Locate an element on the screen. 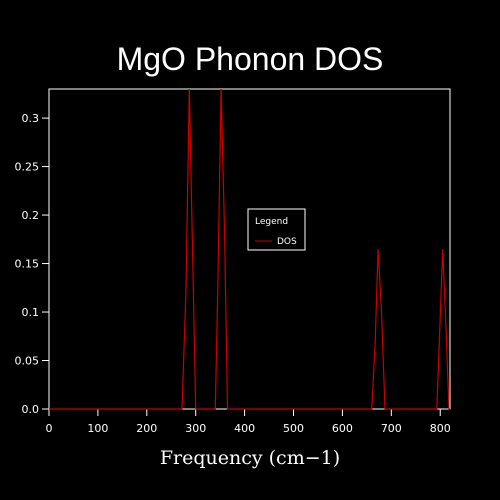  x-axis-label: Frequency (cm−1) is located at coordinates (250, 458).